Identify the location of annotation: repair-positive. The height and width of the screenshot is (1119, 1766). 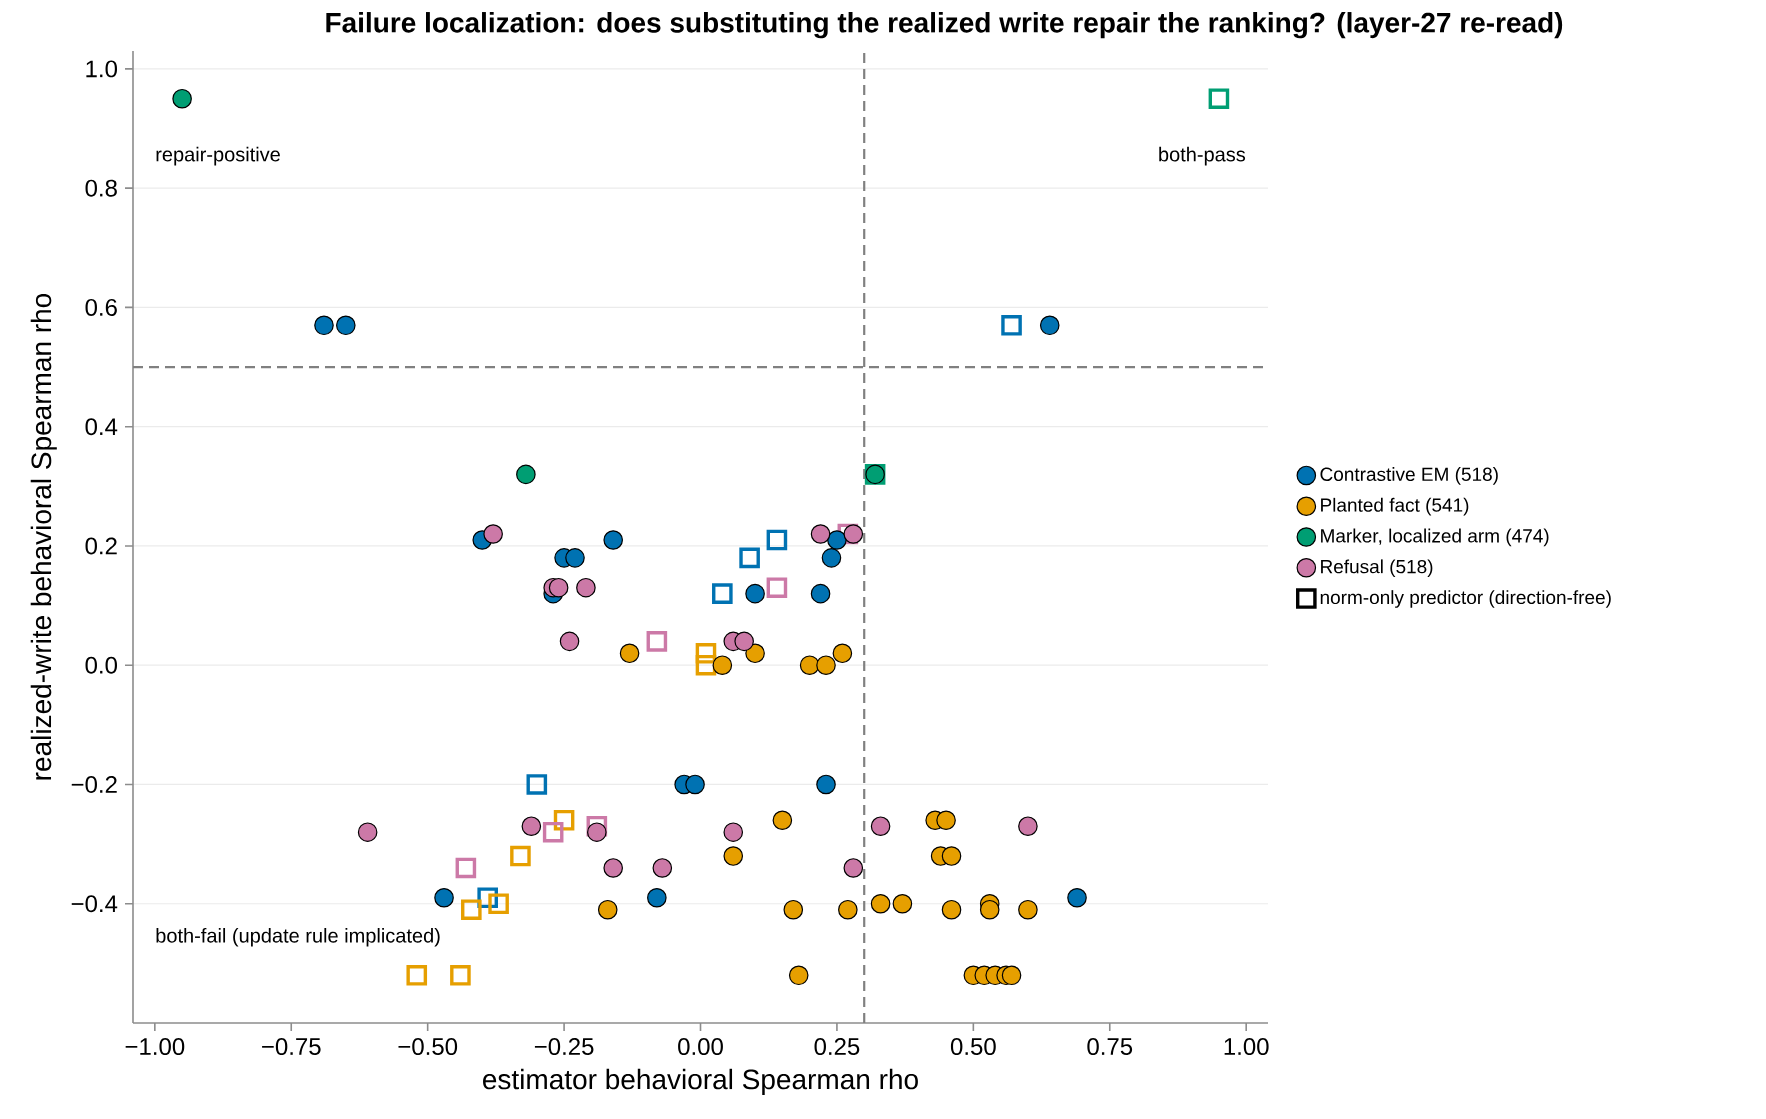
(218, 156).